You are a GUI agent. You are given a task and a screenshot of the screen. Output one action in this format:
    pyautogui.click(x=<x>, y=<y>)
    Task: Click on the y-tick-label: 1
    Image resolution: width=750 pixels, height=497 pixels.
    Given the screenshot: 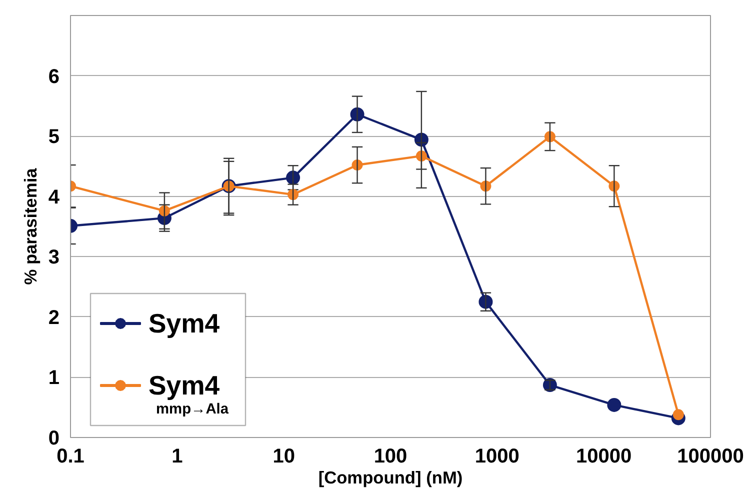 What is the action you would take?
    pyautogui.click(x=54, y=378)
    